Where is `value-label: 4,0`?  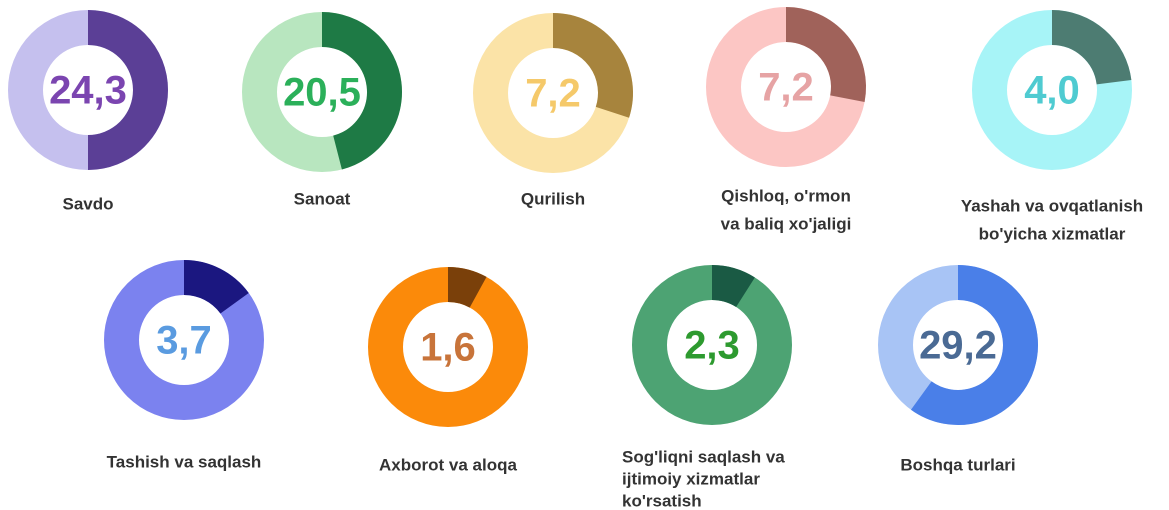
value-label: 4,0 is located at coordinates (1052, 91).